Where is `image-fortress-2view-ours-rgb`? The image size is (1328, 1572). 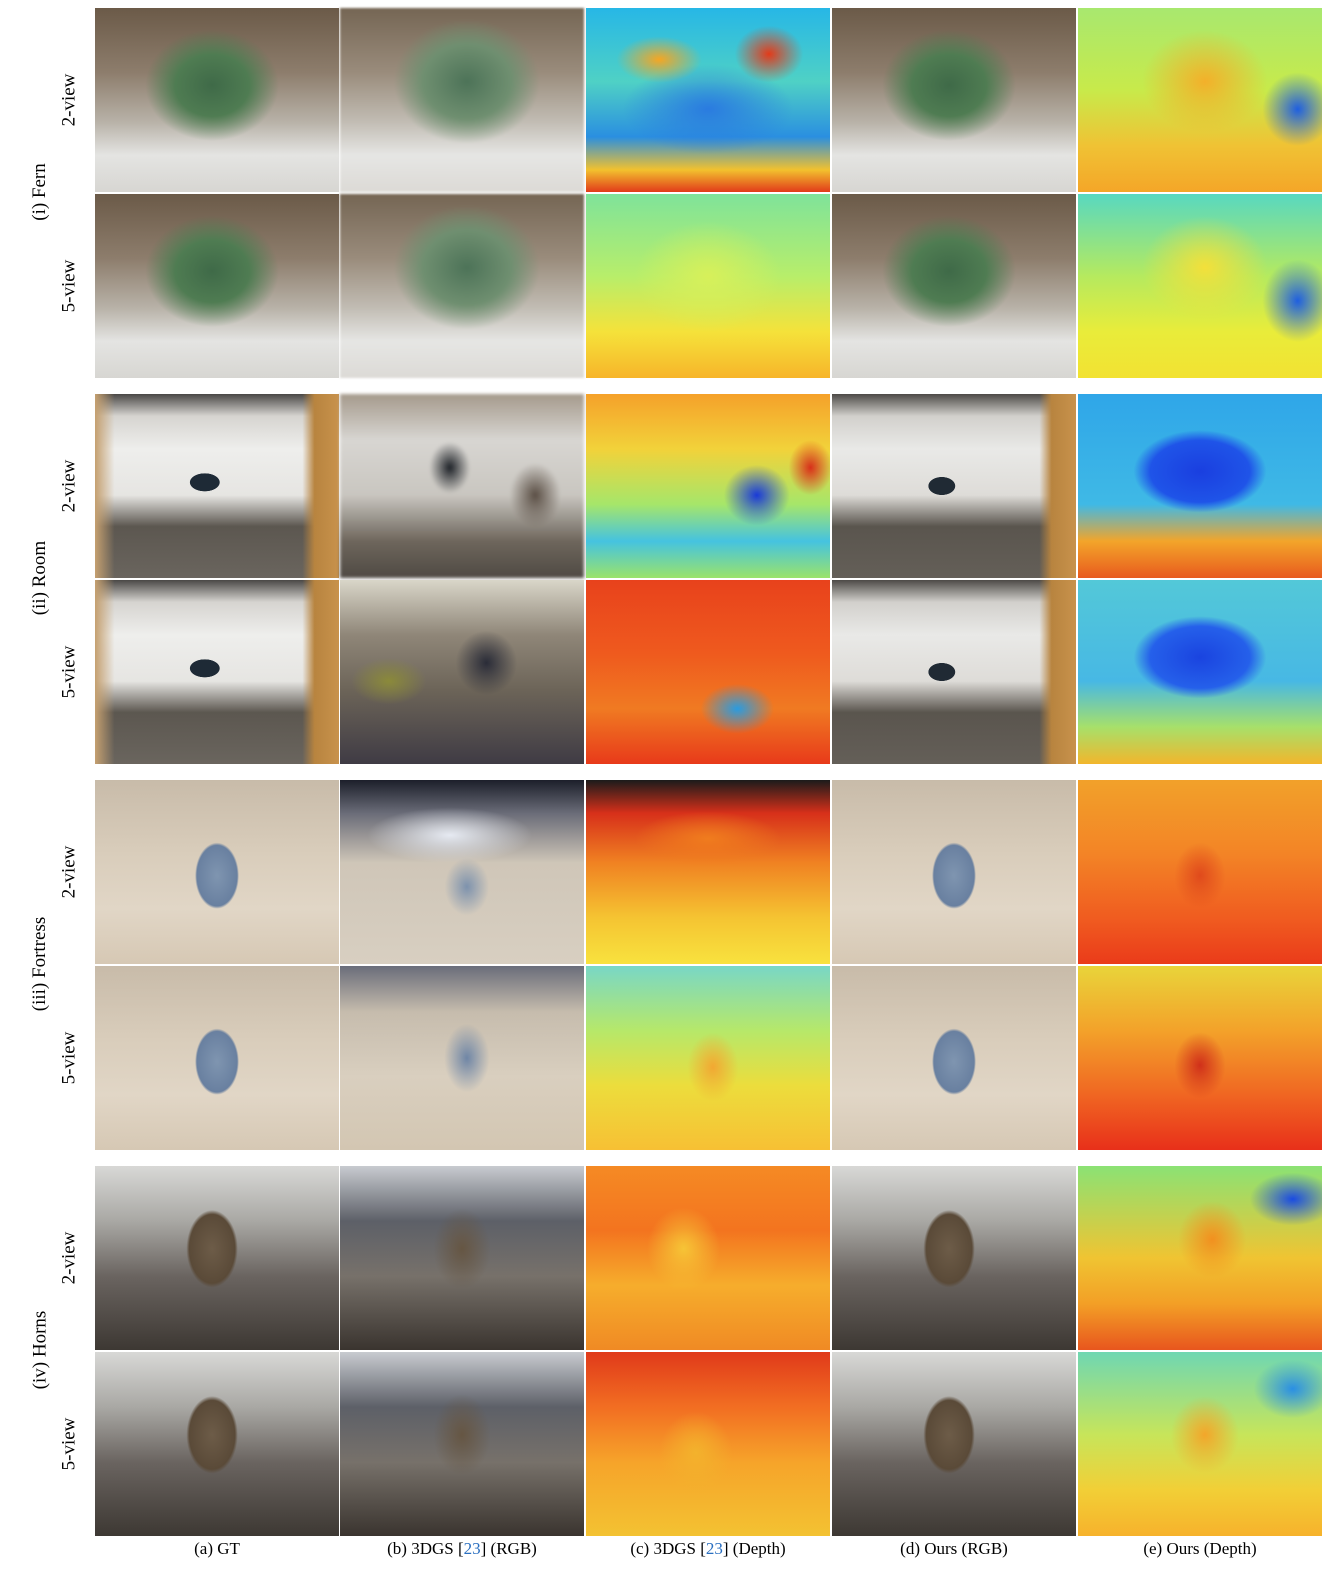
image-fortress-2view-ours-rgb is located at coordinates (954, 872).